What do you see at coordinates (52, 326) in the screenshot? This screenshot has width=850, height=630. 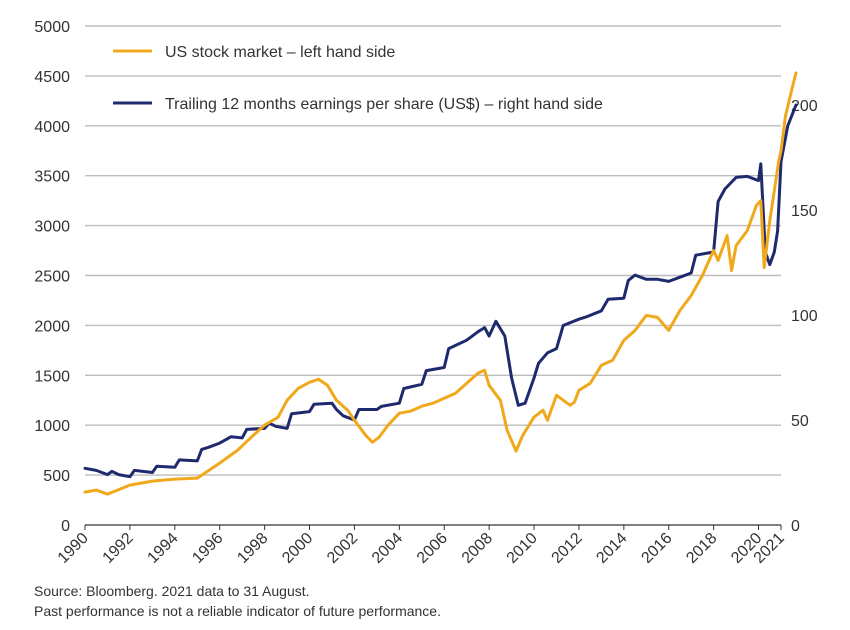 I see `left-tick-label: 2000` at bounding box center [52, 326].